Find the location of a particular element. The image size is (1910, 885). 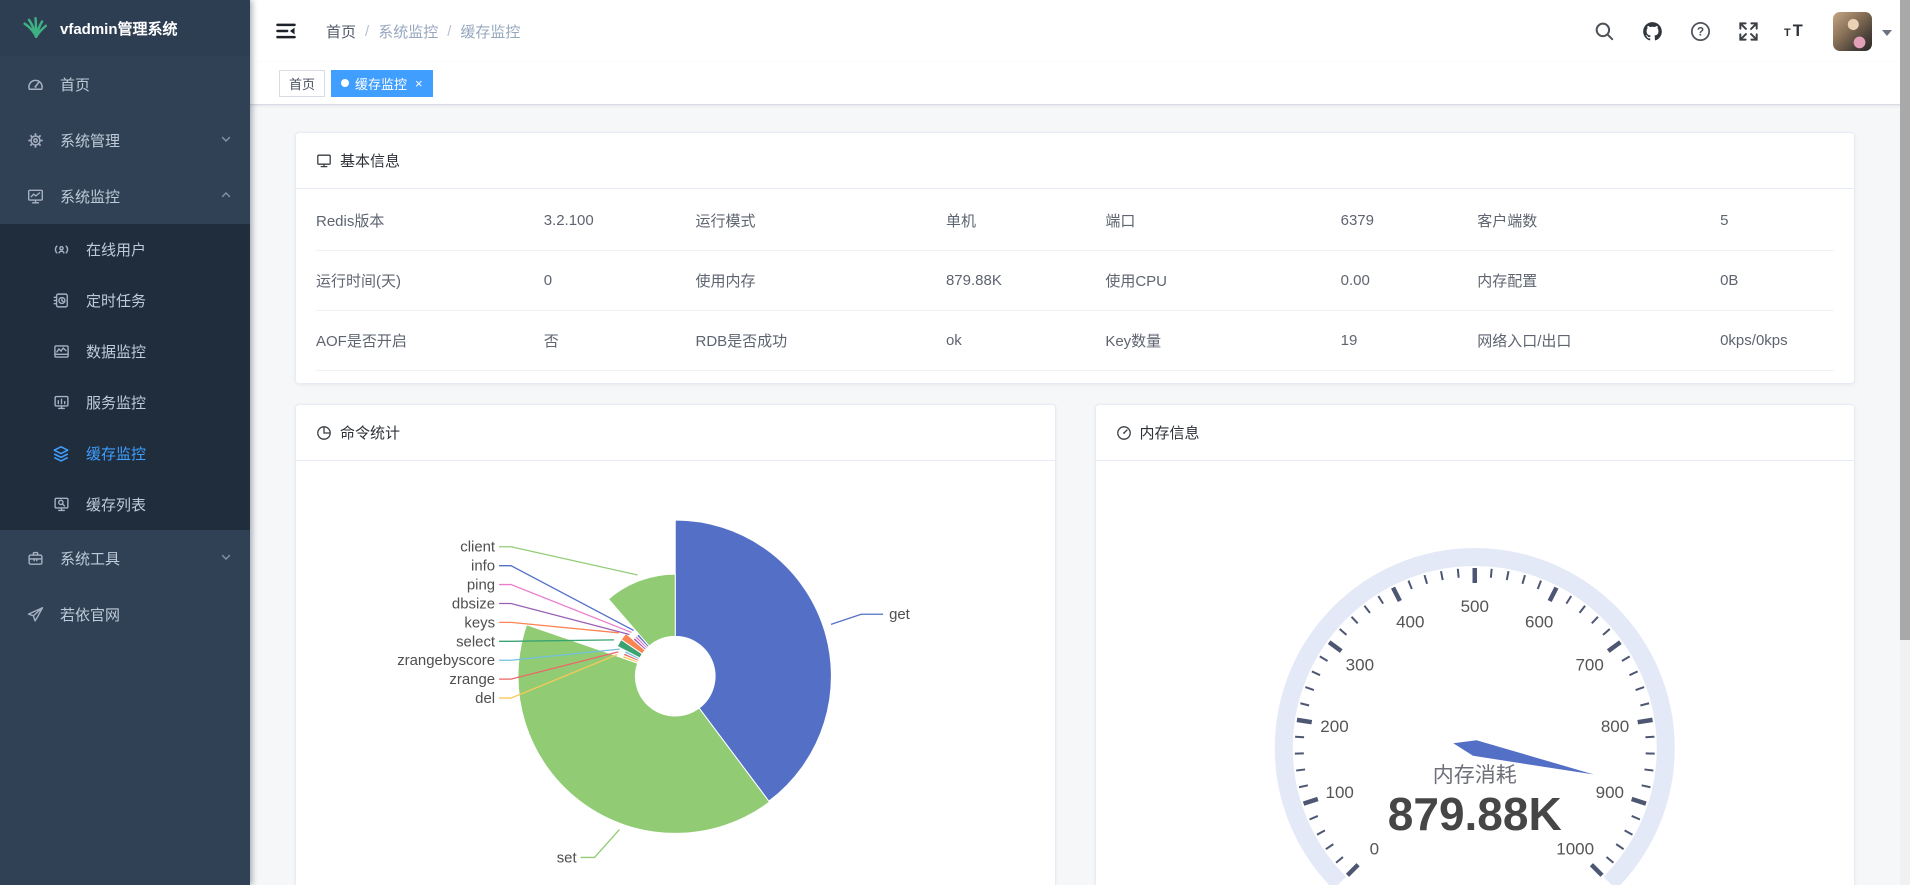

pie-label-ping: ping is located at coordinates (481, 585).